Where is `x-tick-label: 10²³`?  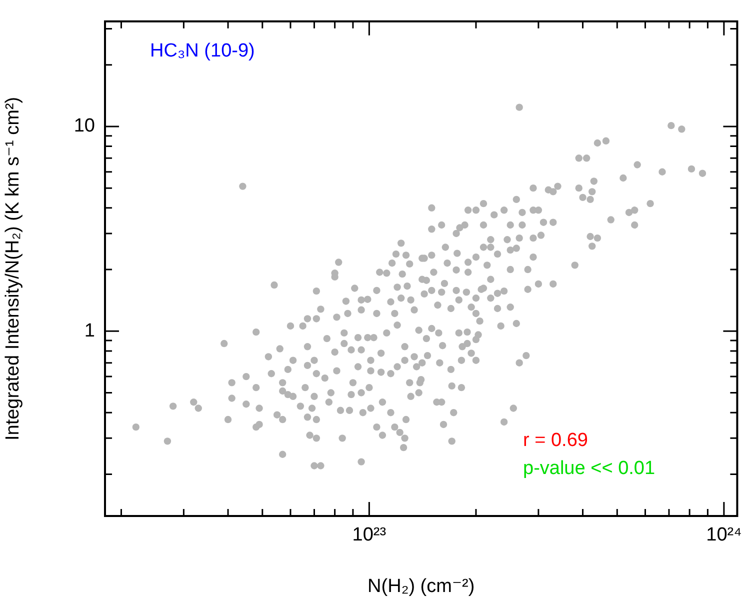 x-tick-label: 10²³ is located at coordinates (369, 535).